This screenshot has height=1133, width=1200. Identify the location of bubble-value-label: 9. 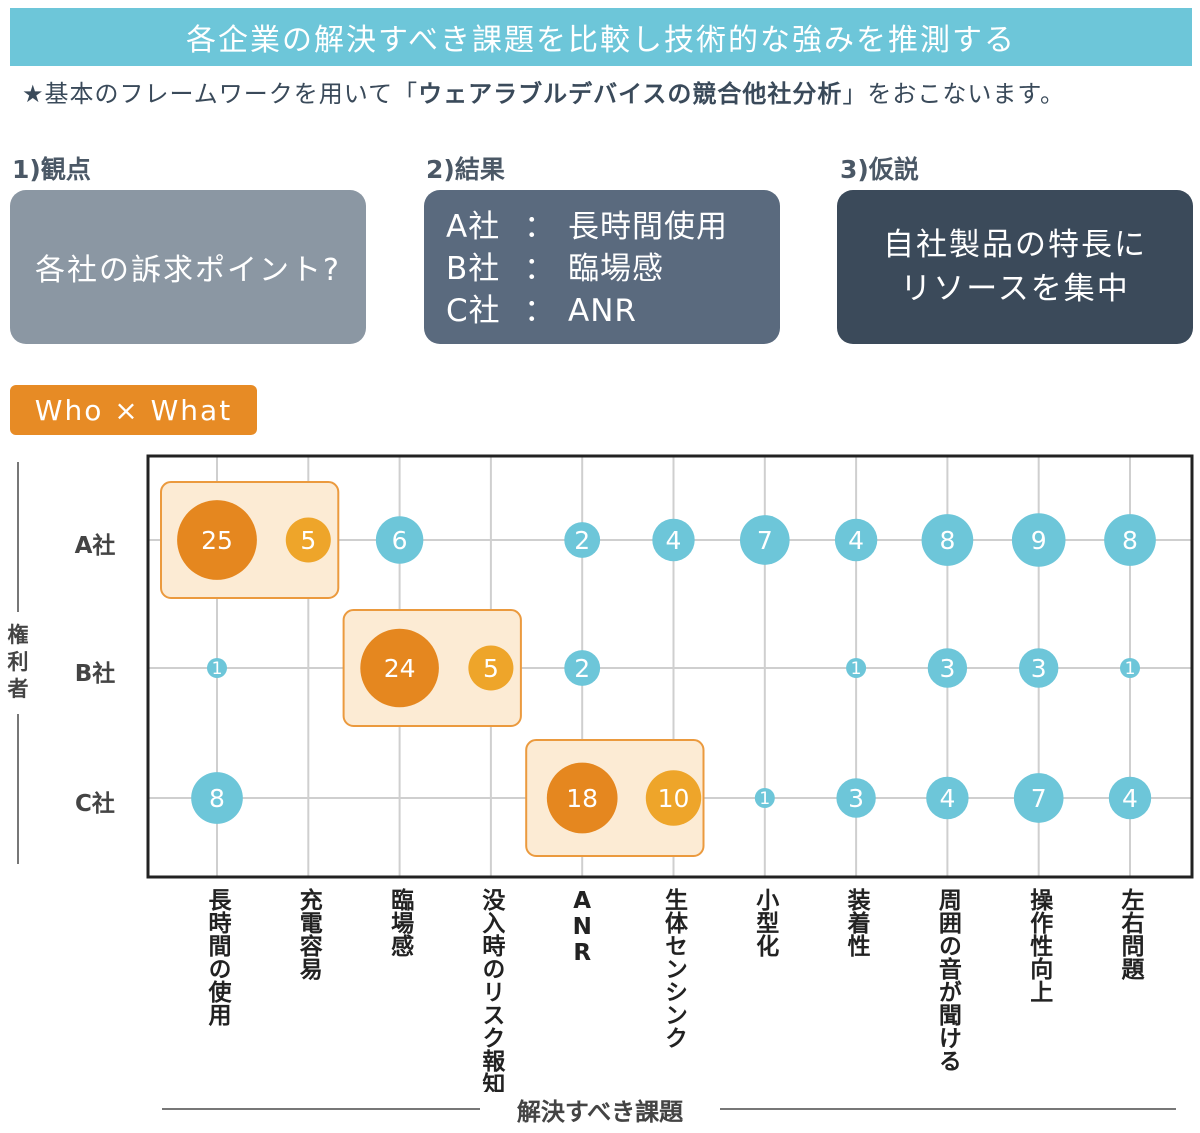
(1039, 540).